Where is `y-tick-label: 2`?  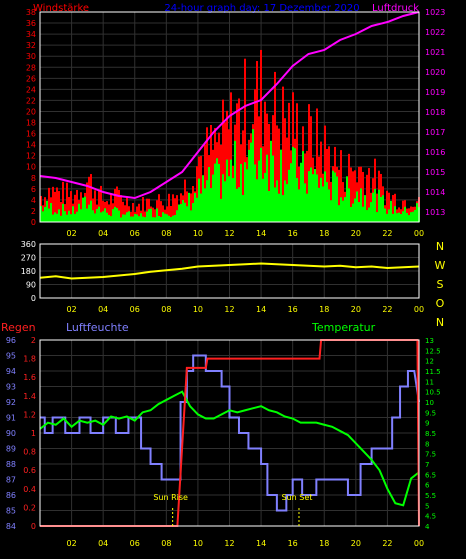 y-tick-label: 2 is located at coordinates (33, 211).